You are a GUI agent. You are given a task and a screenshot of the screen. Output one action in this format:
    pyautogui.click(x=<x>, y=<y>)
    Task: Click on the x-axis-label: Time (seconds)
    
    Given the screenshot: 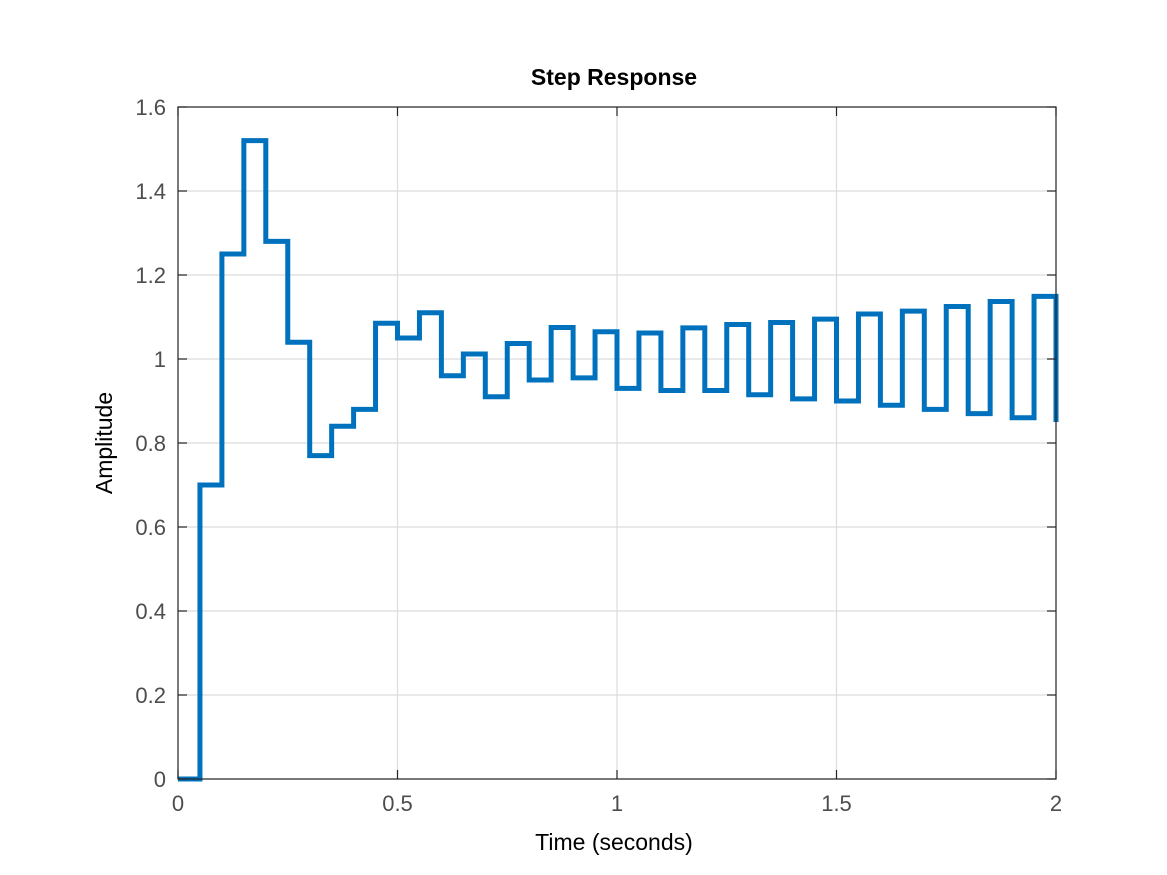 What is the action you would take?
    pyautogui.click(x=614, y=842)
    